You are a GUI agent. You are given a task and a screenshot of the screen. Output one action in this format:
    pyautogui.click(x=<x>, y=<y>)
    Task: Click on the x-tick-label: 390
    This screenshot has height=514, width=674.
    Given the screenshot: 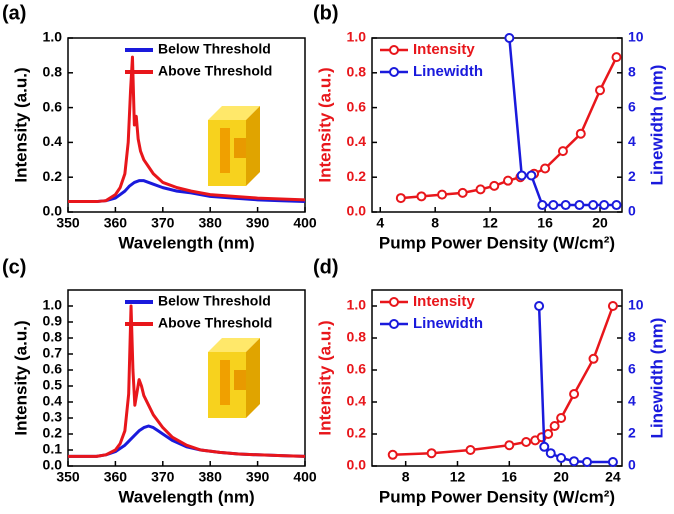 What is the action you would take?
    pyautogui.click(x=258, y=223)
    